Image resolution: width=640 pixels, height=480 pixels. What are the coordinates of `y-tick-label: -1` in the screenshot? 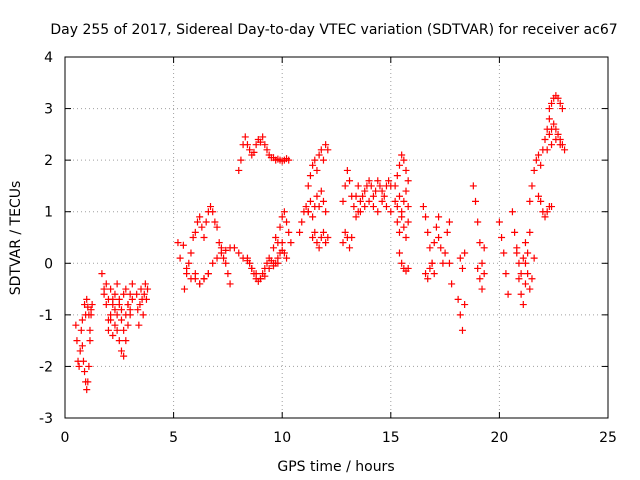 It's located at (46, 316).